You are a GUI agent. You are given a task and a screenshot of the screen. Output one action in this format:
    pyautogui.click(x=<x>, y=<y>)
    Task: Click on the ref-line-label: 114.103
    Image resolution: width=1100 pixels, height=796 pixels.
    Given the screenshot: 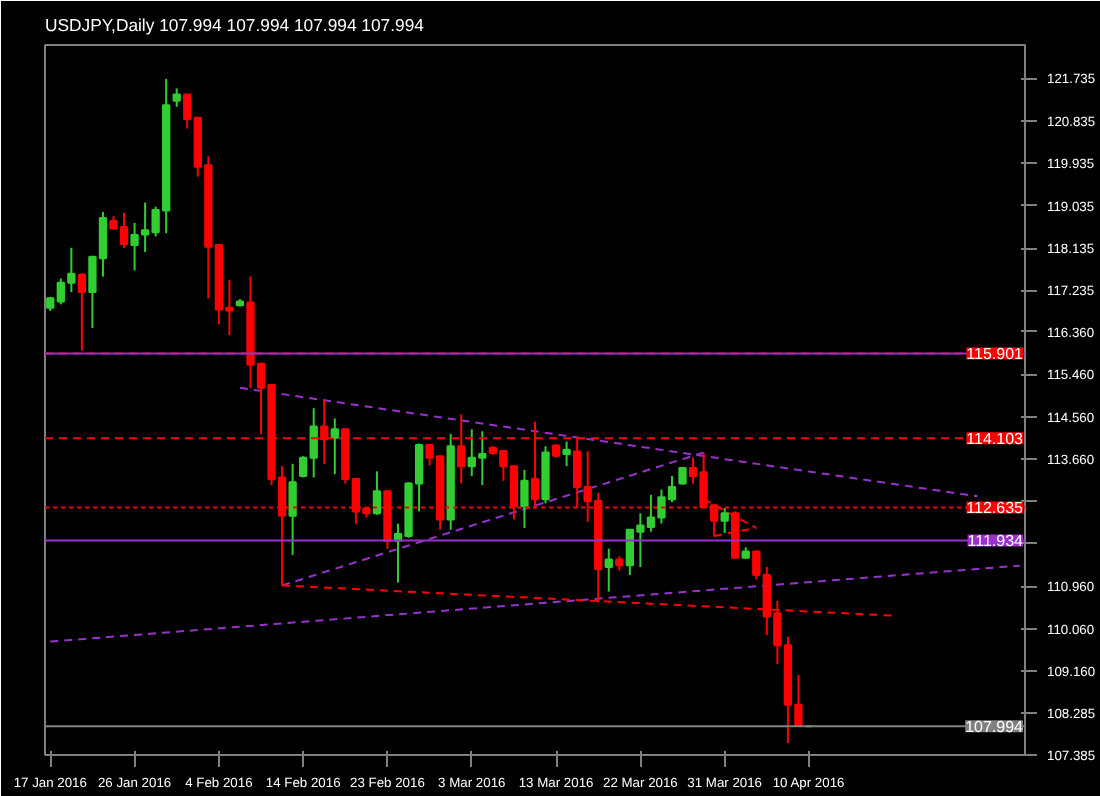 What is the action you would take?
    pyautogui.click(x=995, y=439)
    